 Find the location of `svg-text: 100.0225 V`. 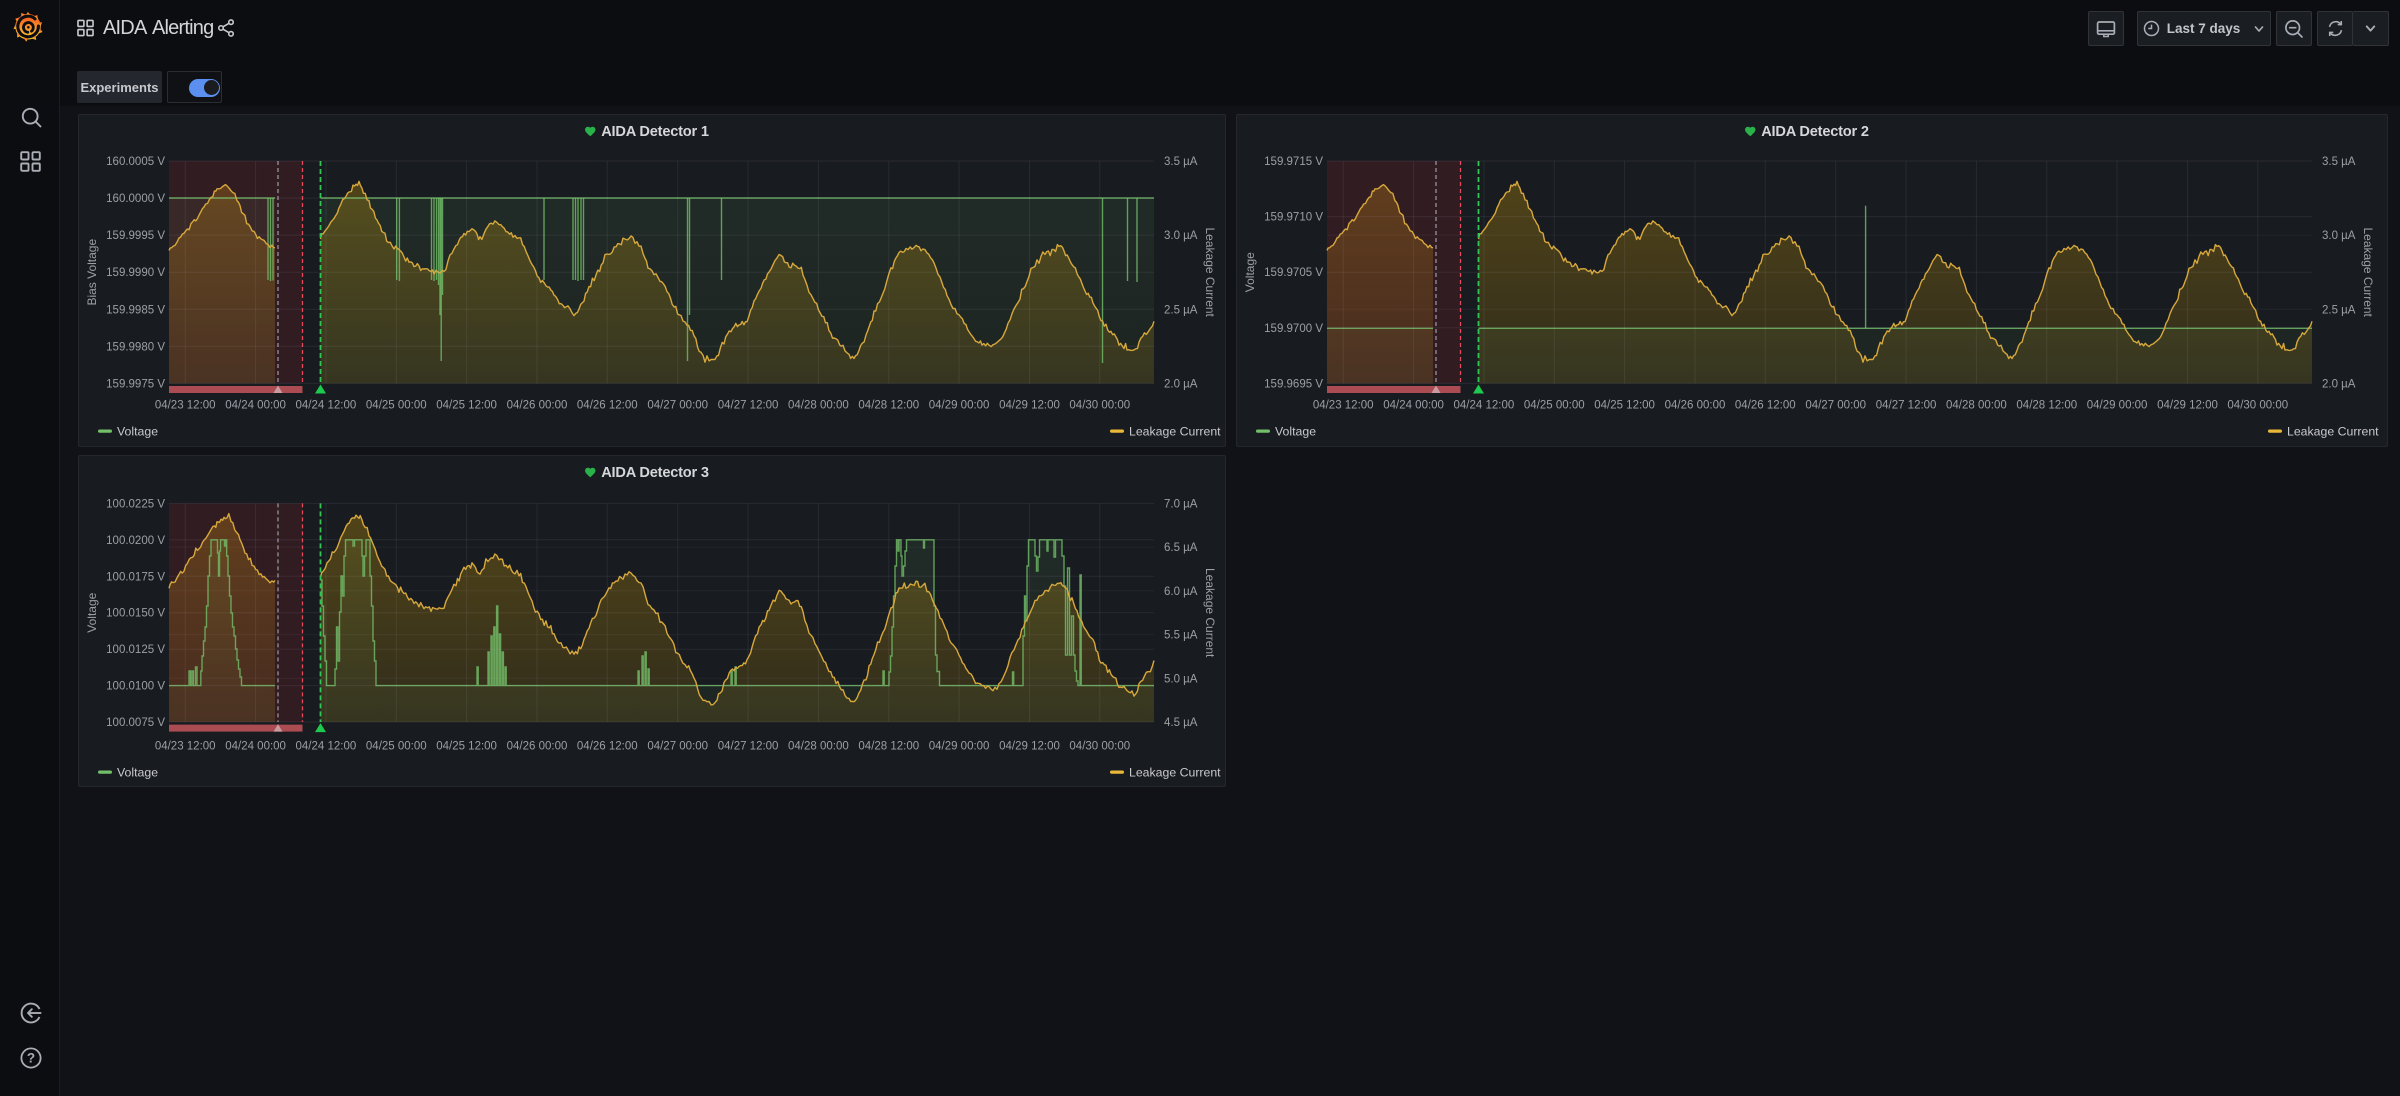

svg-text: 100.0225 V is located at coordinates (135, 504).